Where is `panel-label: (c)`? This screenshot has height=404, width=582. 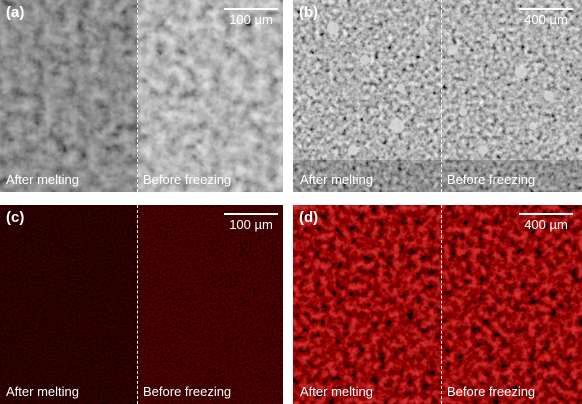 panel-label: (c) is located at coordinates (15, 217).